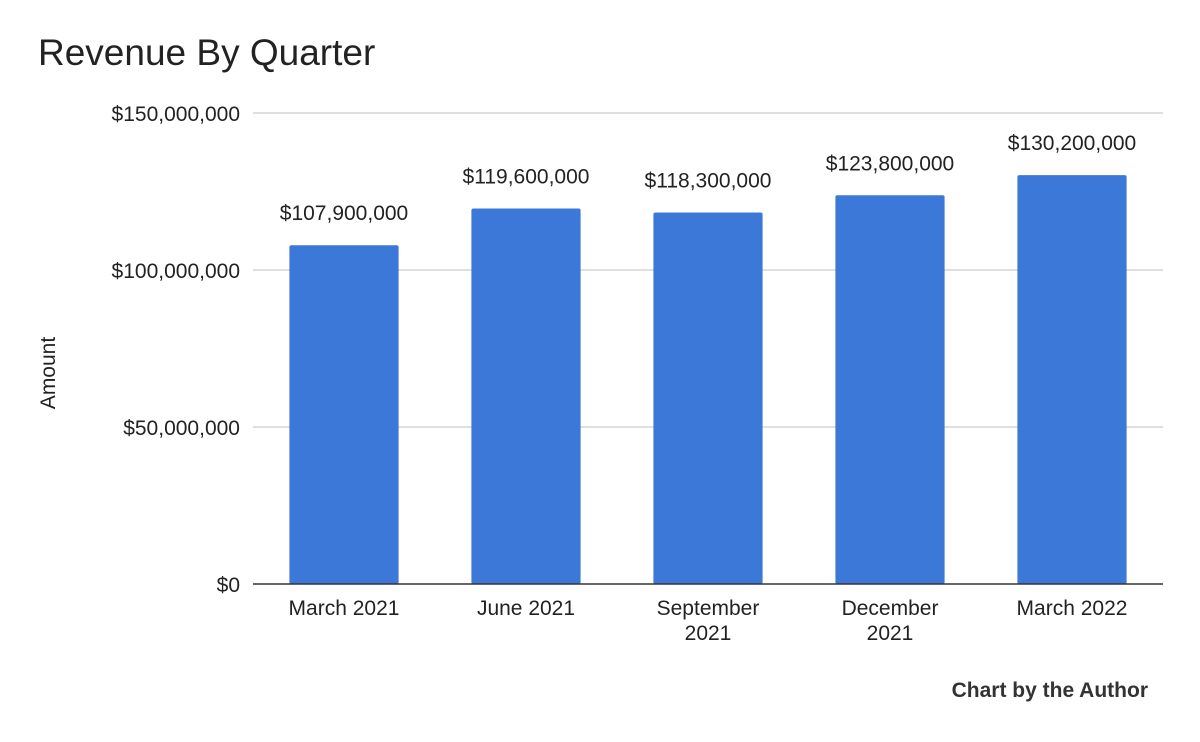 The width and height of the screenshot is (1200, 742). What do you see at coordinates (228, 585) in the screenshot?
I see `y-tick-label: $0` at bounding box center [228, 585].